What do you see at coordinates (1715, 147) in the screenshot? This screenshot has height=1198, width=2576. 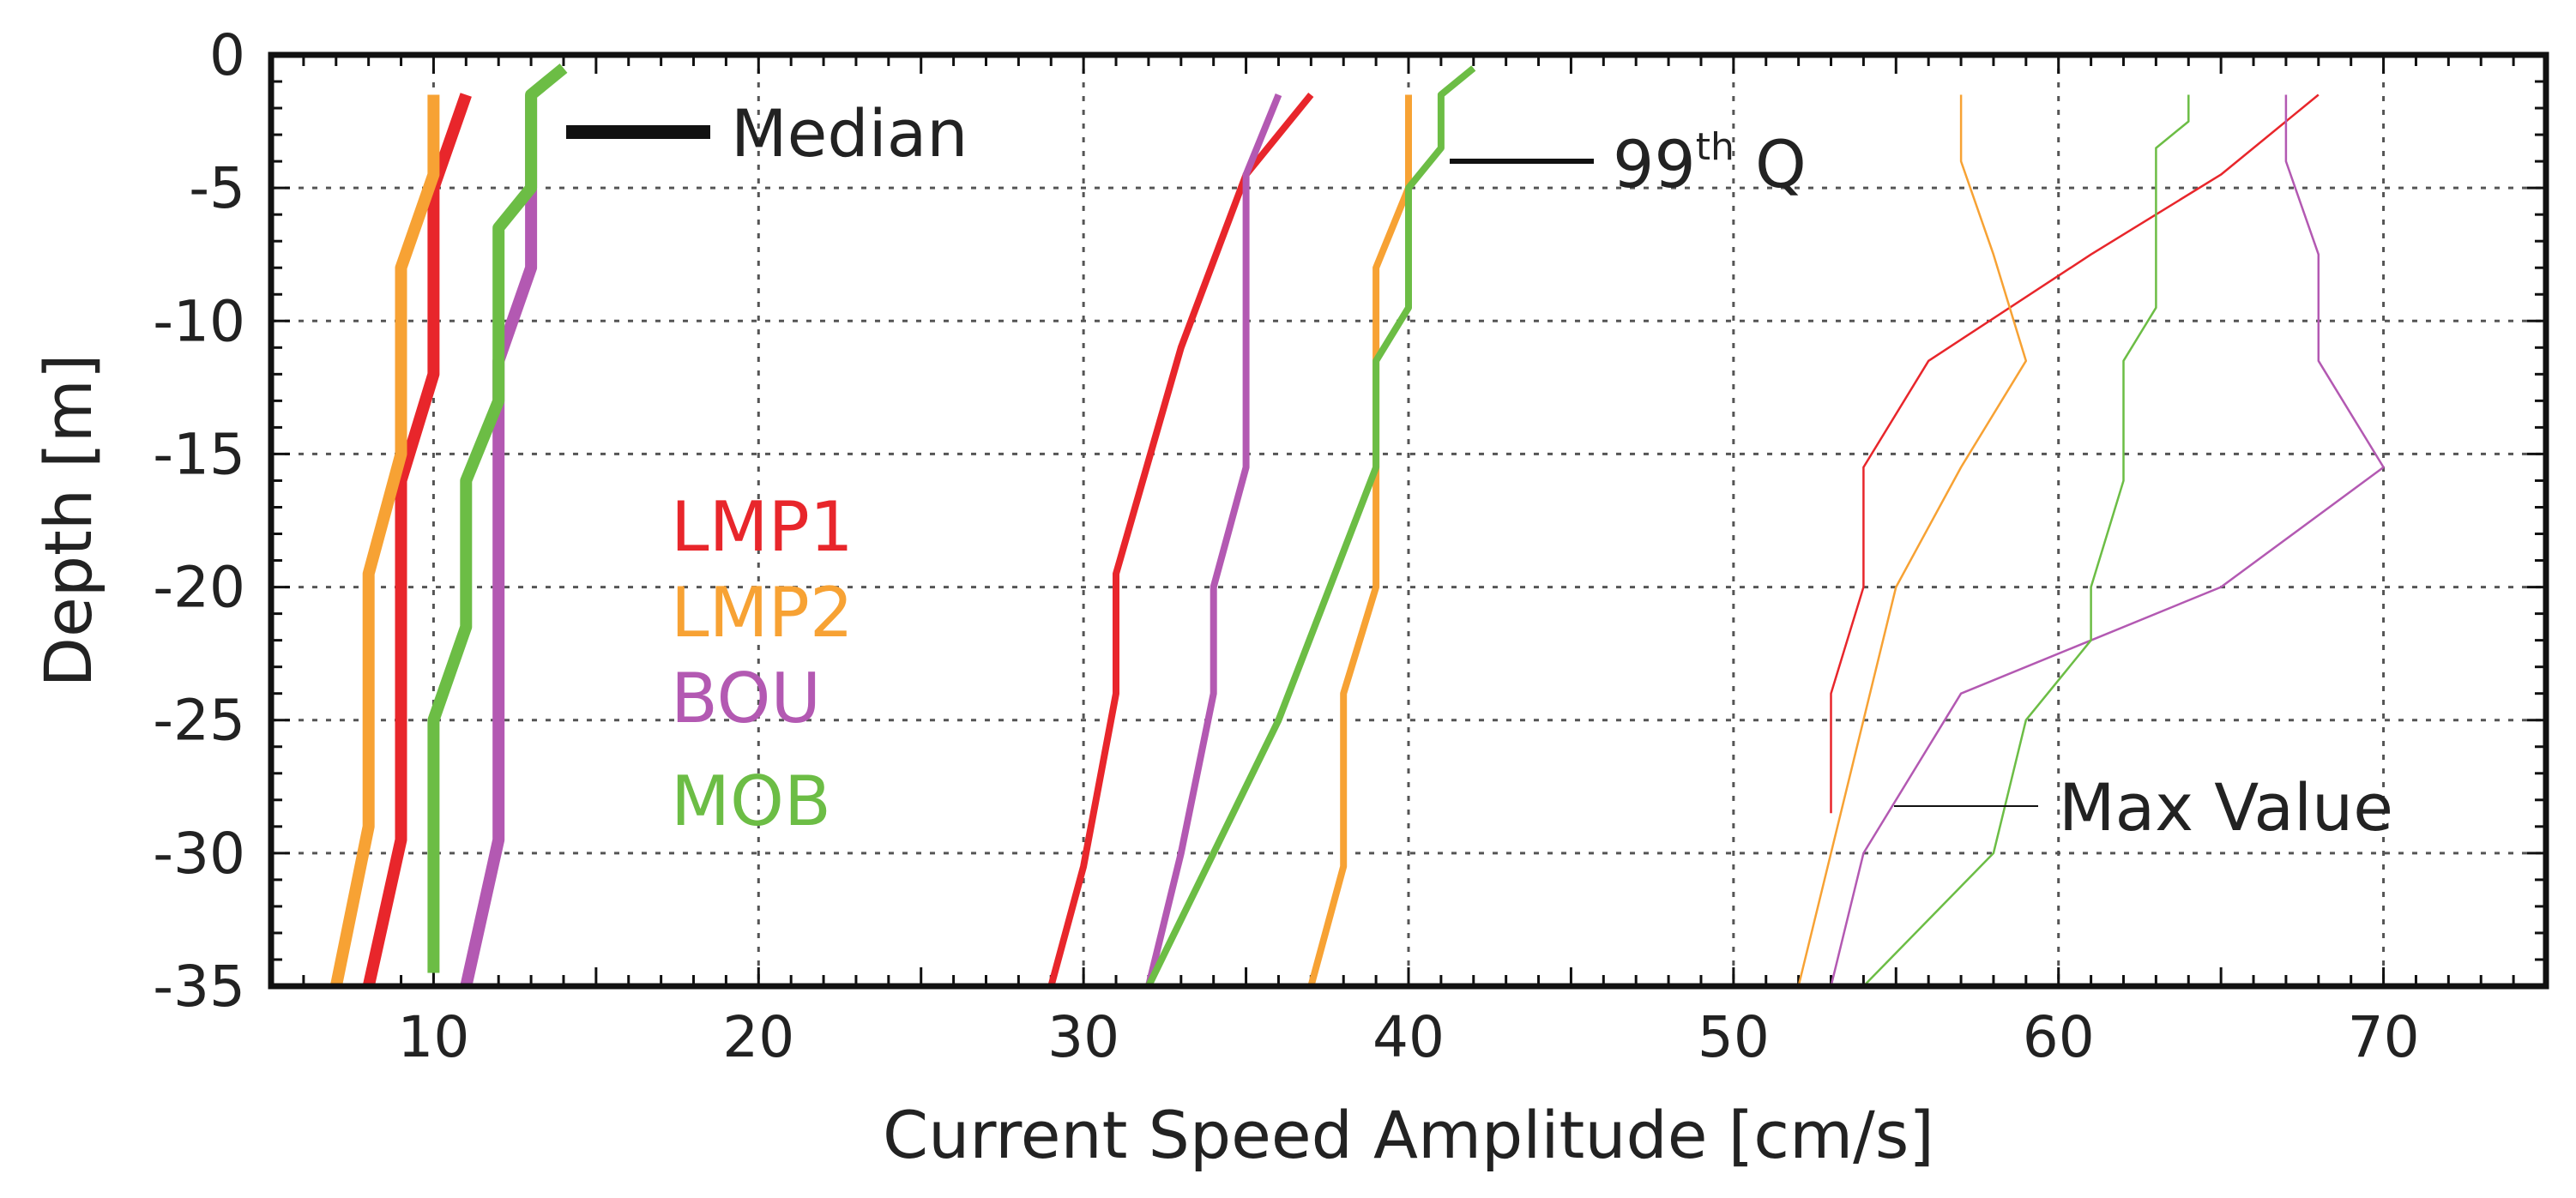 I see `legend-99th-q-superscript: th` at bounding box center [1715, 147].